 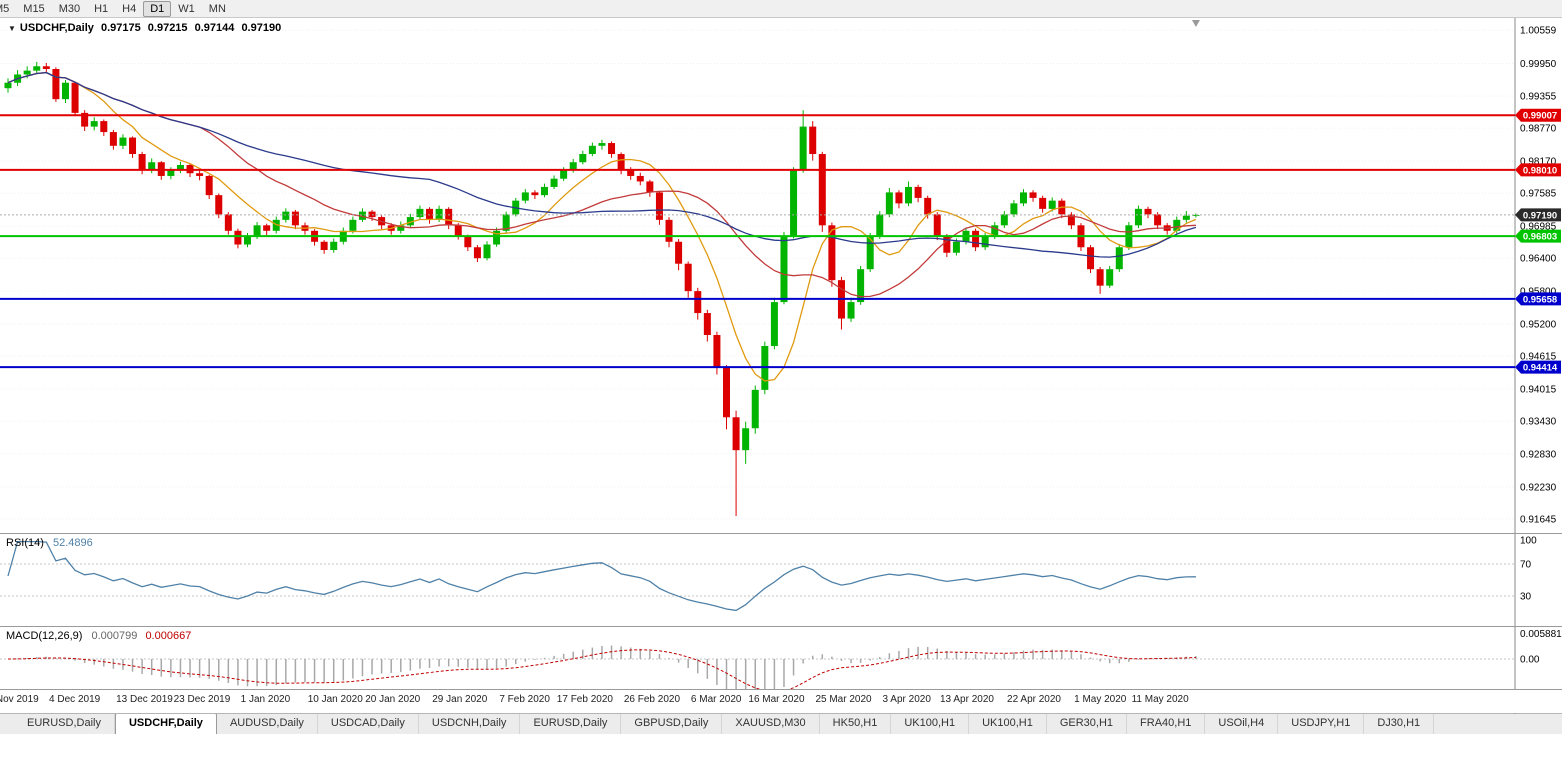 I want to click on rsi-label: RSI(14) 52.4896, so click(x=49, y=543).